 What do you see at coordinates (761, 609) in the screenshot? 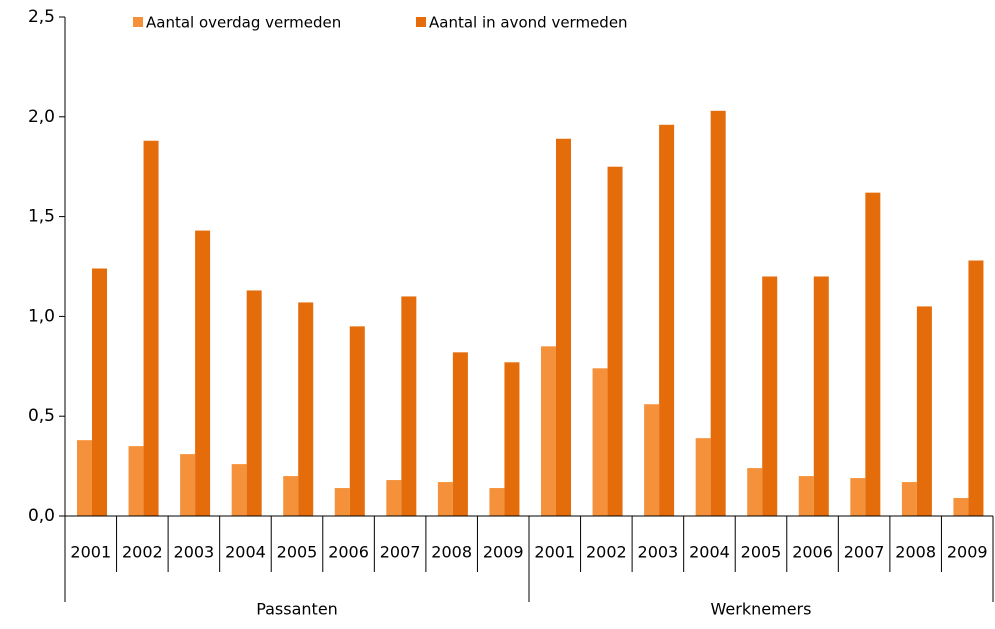
I see `group-label: Werknemers` at bounding box center [761, 609].